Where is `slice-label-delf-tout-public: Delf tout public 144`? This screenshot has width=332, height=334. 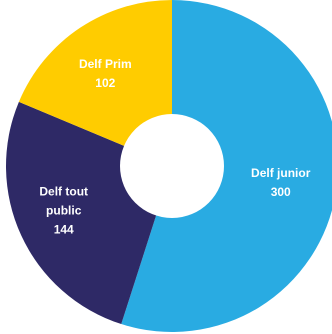
slice-label-delf-tout-public: Delf tout public 144 is located at coordinates (63, 210).